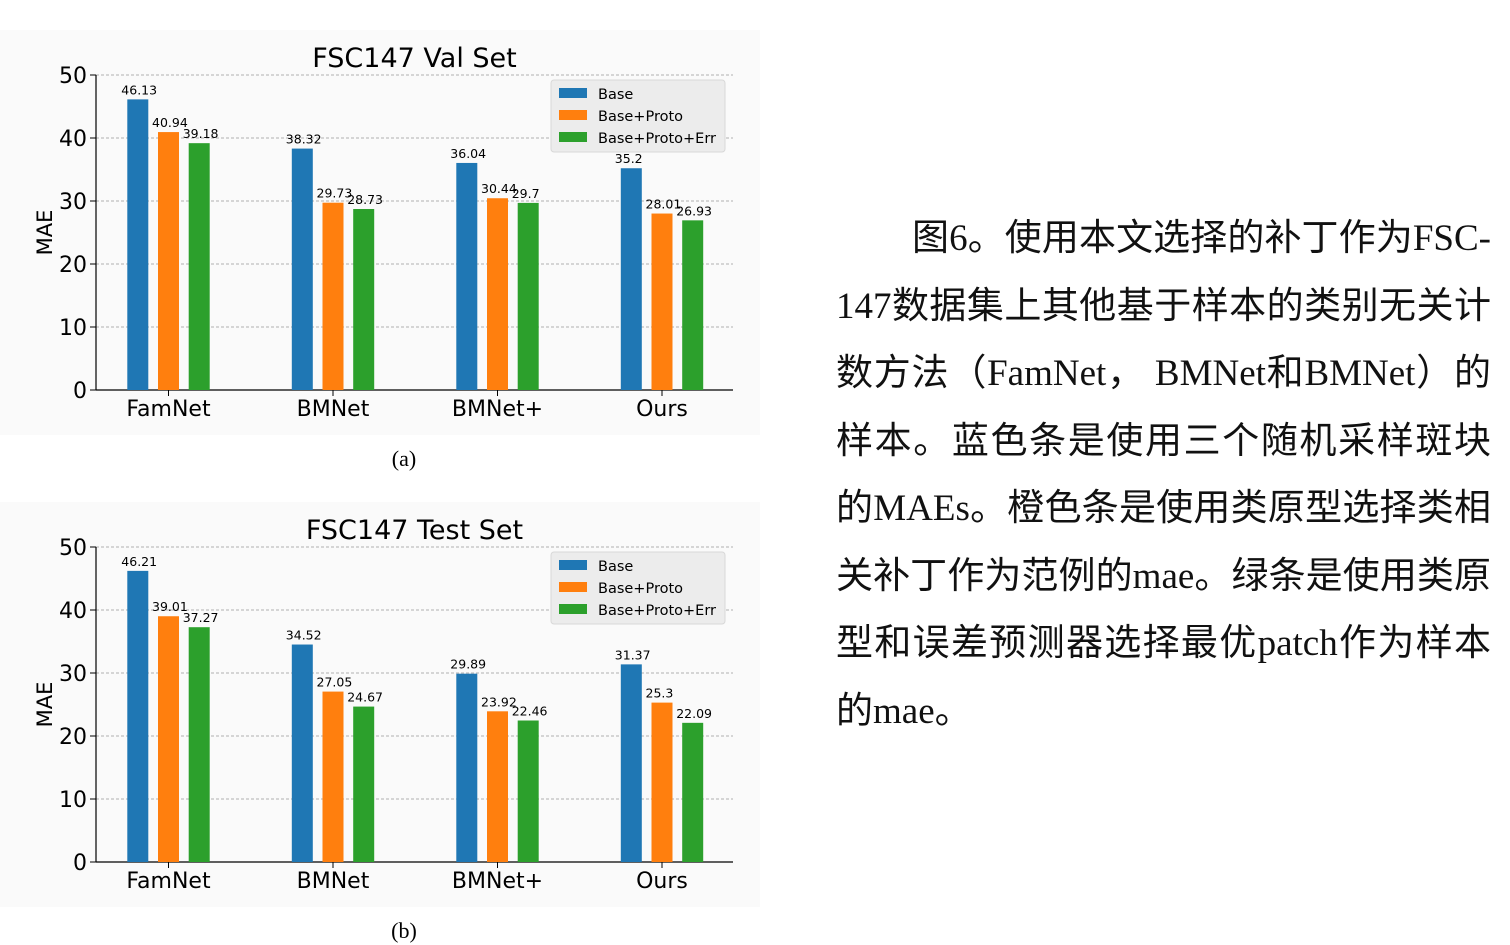 Image resolution: width=1510 pixels, height=945 pixels. Describe the element at coordinates (657, 611) in the screenshot. I see `c1-legend-label: Base+Proto+Err` at that location.